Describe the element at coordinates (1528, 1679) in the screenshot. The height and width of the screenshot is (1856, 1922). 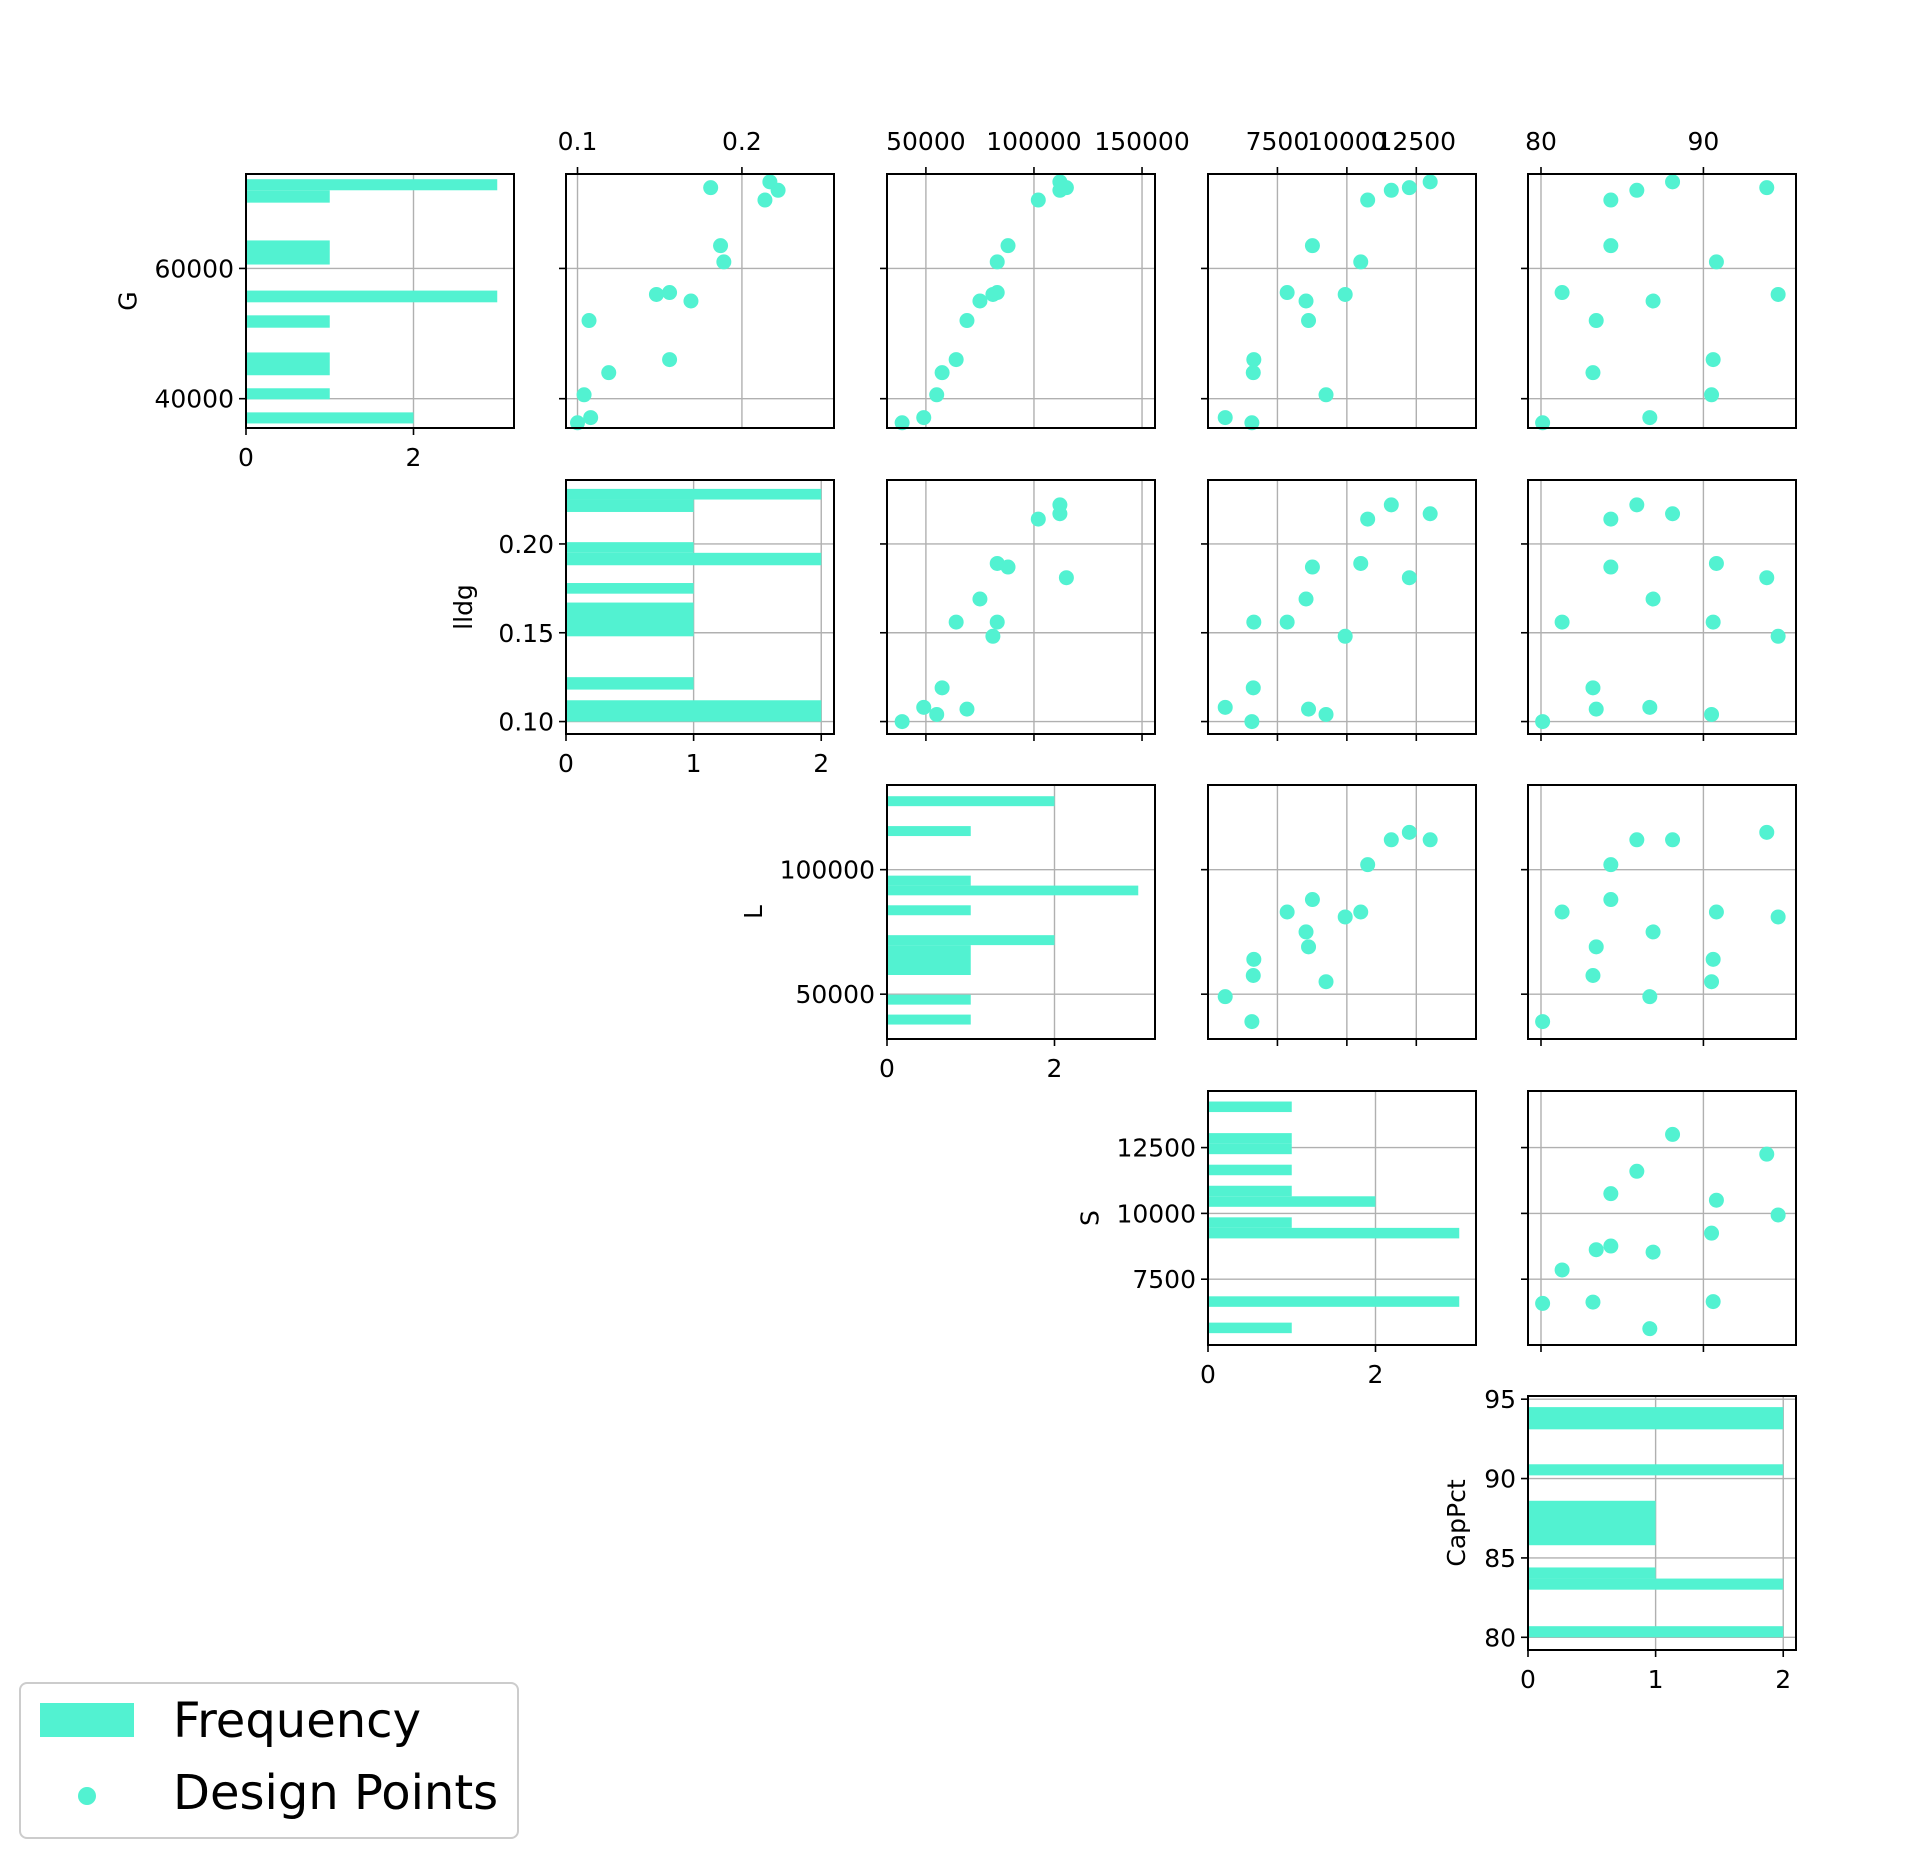
I see `x-tick-label: 0` at that location.